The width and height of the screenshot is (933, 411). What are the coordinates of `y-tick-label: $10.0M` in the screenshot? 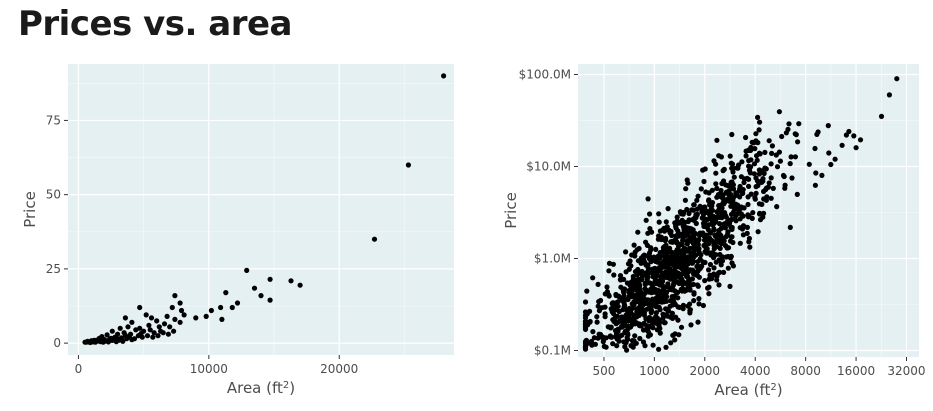 It's located at (548, 166).